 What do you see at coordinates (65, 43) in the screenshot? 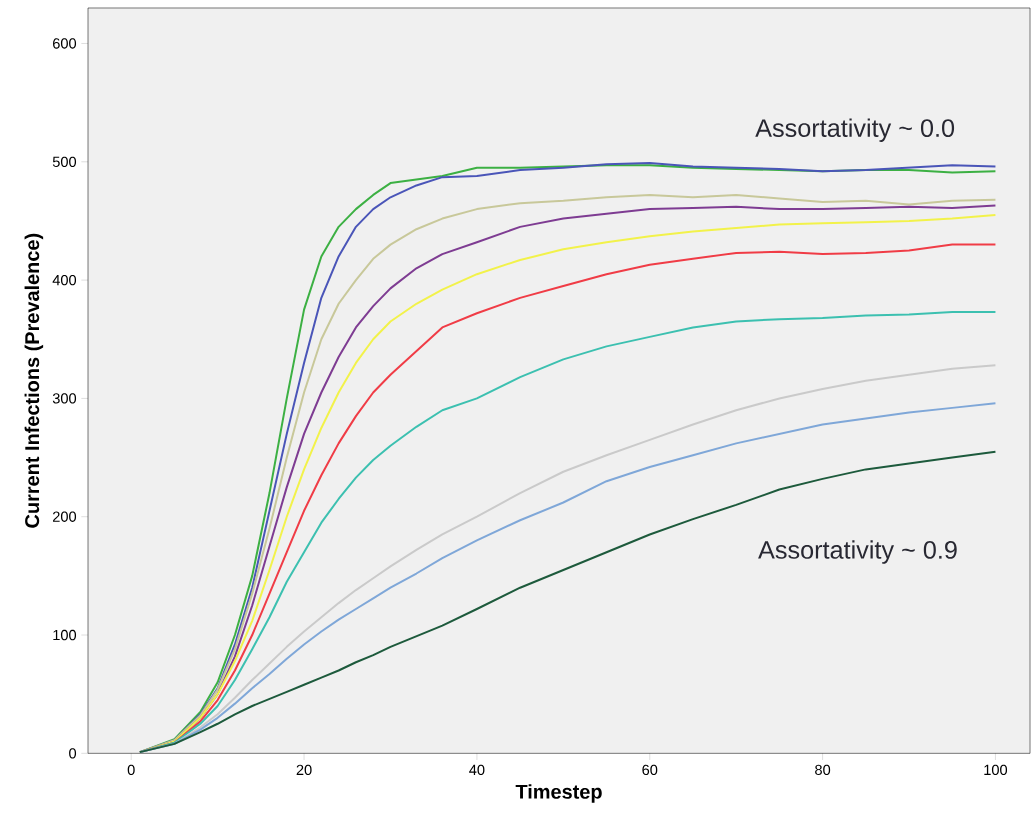
I see `y-tick-label: 600` at bounding box center [65, 43].